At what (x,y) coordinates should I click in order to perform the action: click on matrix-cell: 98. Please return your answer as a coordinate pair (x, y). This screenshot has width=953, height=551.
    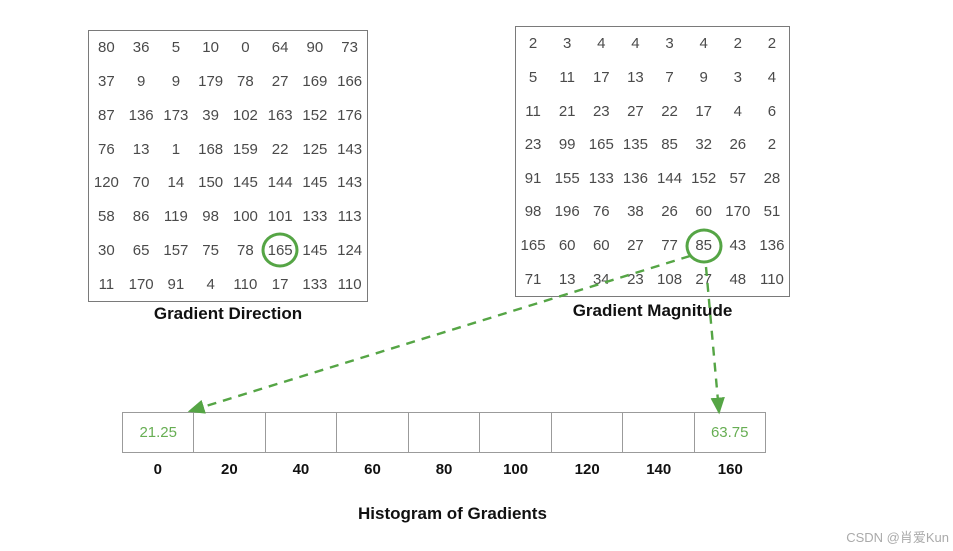
    Looking at the image, I should click on (210, 217).